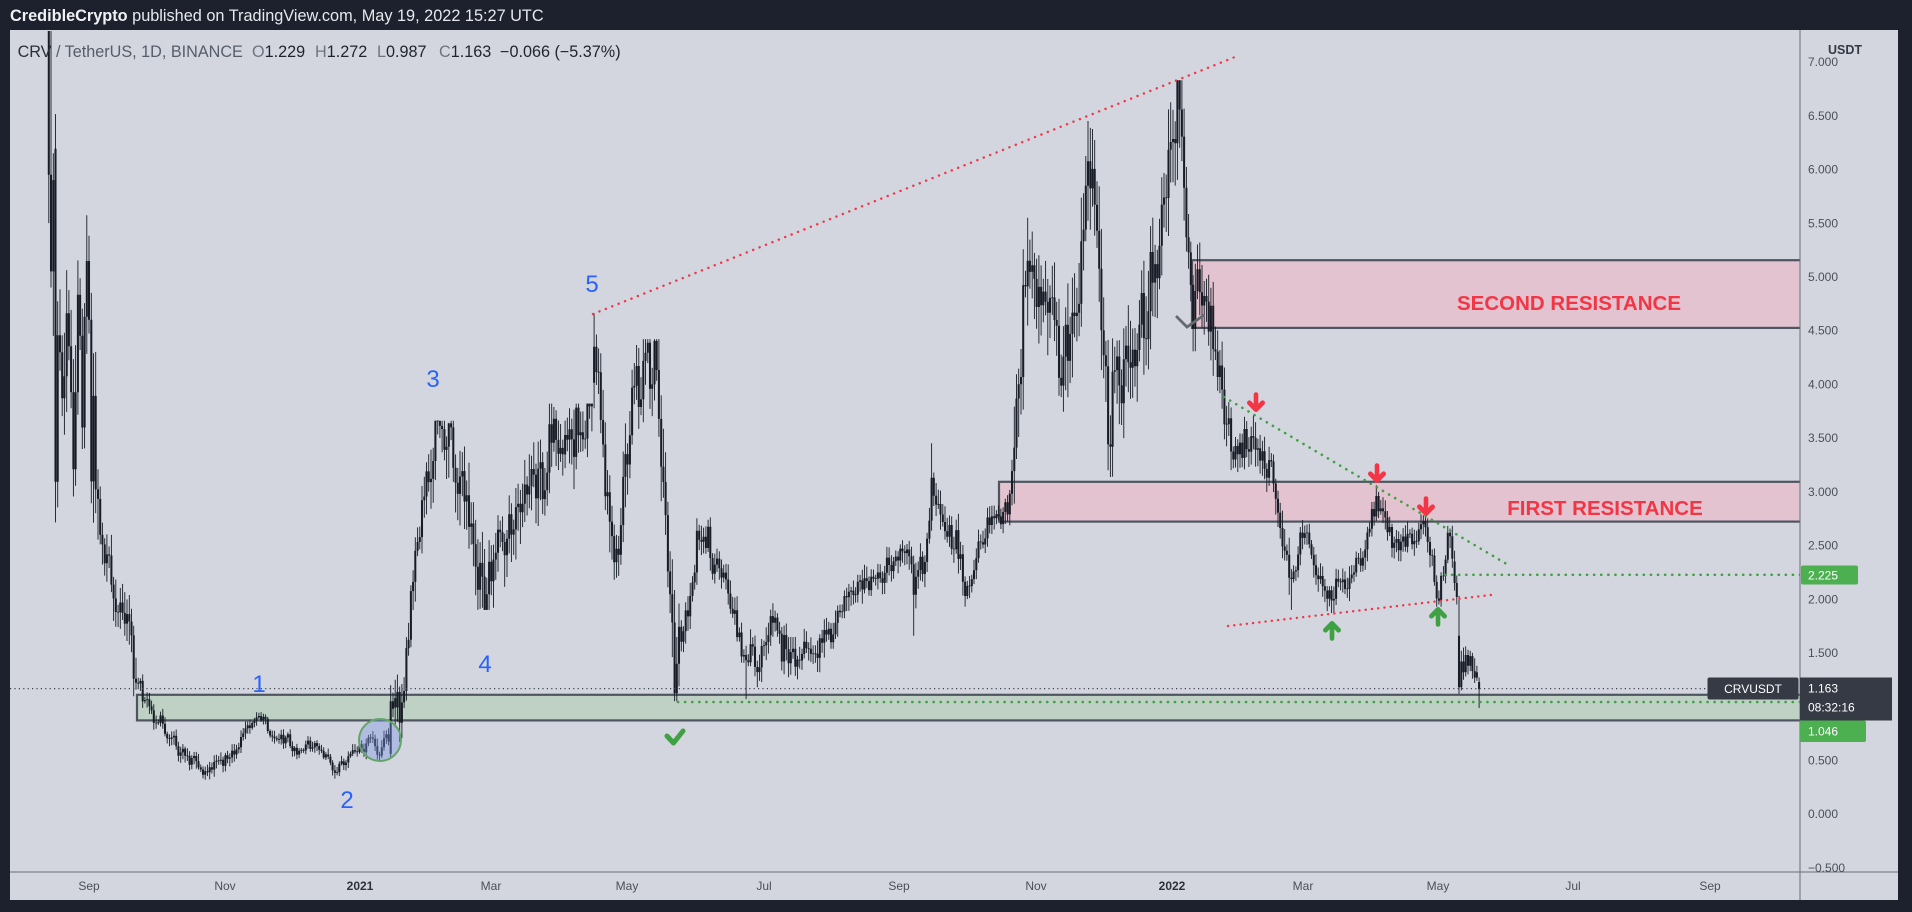 The height and width of the screenshot is (912, 1912). What do you see at coordinates (1753, 689) in the screenshot?
I see `svg-text: CRVUSDT` at bounding box center [1753, 689].